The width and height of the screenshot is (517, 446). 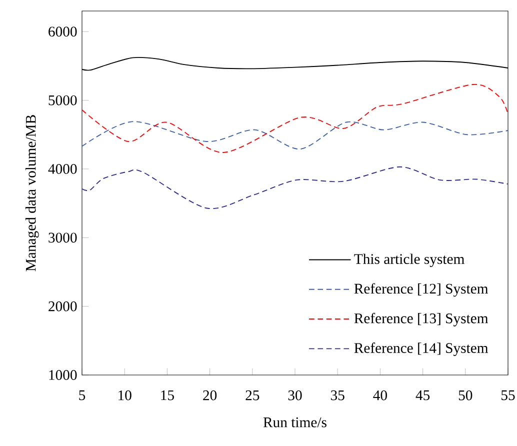 What do you see at coordinates (62, 237) in the screenshot?
I see `y-tick-label: 3000` at bounding box center [62, 237].